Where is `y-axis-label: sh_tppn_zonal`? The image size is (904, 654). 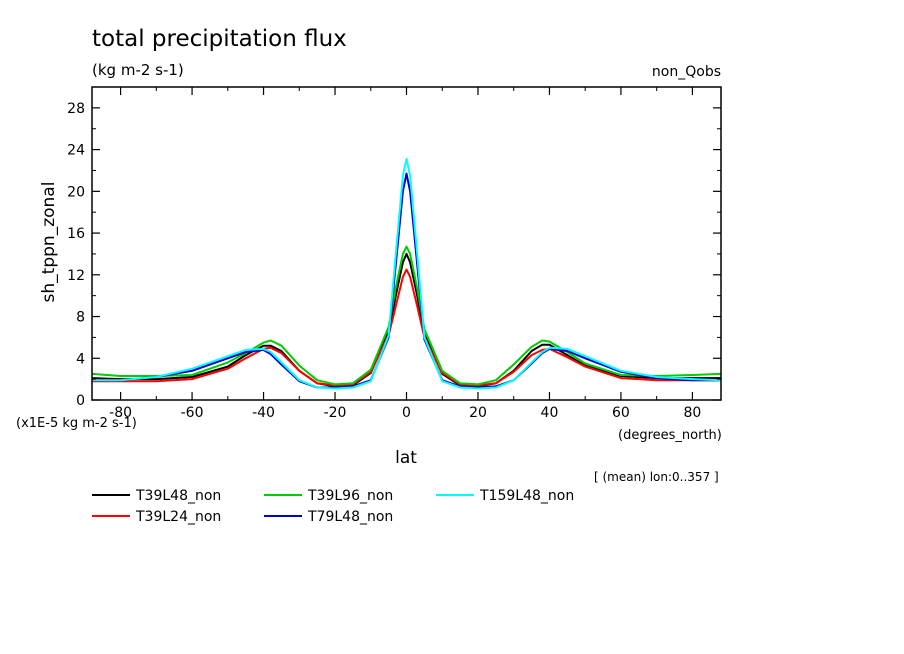 y-axis-label: sh_tppn_zonal is located at coordinates (49, 242).